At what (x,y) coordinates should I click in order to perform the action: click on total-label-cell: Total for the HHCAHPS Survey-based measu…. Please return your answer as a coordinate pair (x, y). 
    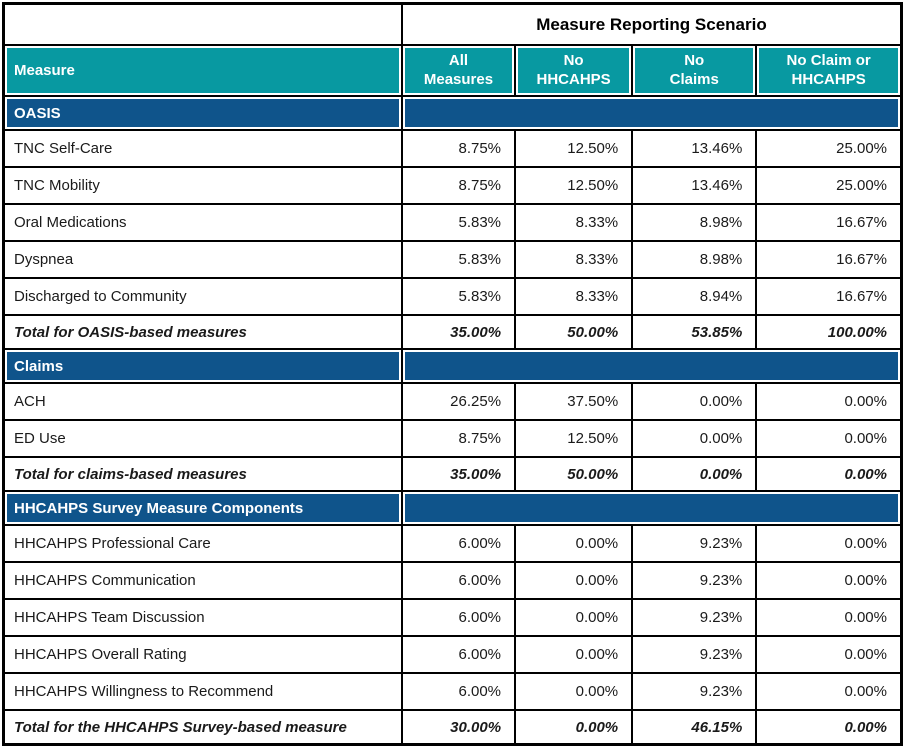
    Looking at the image, I should click on (202, 727).